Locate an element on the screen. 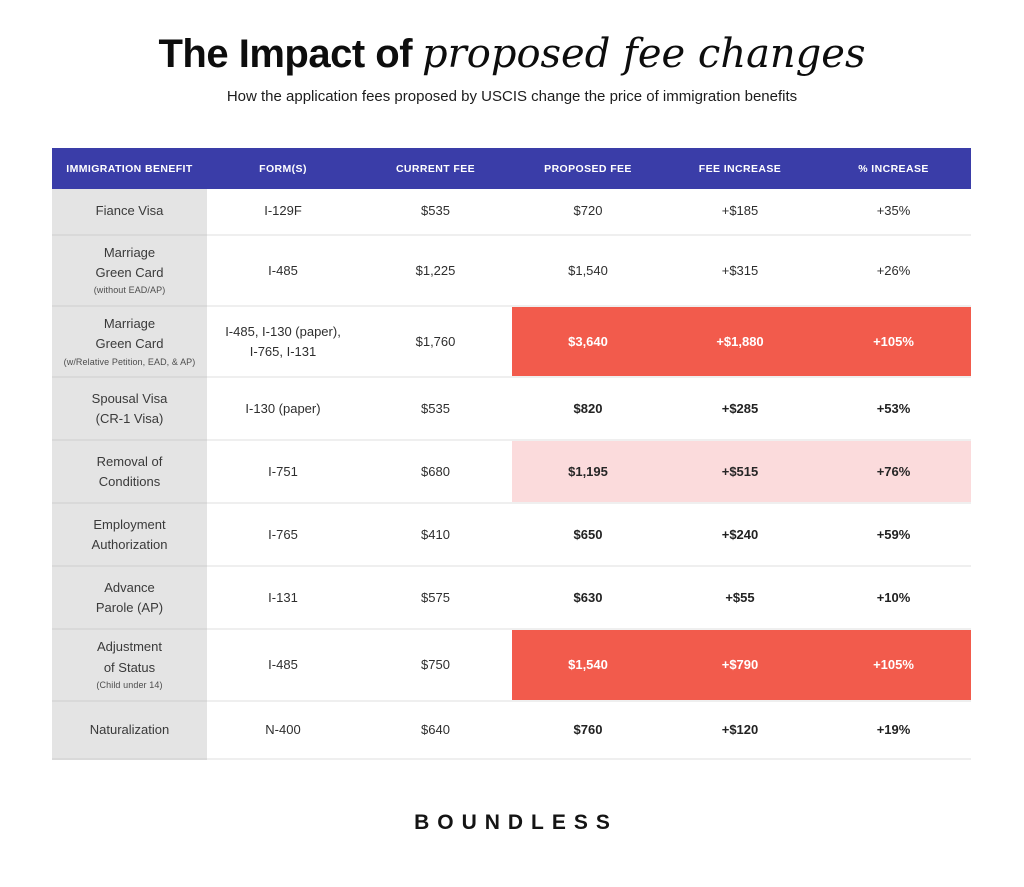  title-bold-part: The Impact of is located at coordinates (285, 54).